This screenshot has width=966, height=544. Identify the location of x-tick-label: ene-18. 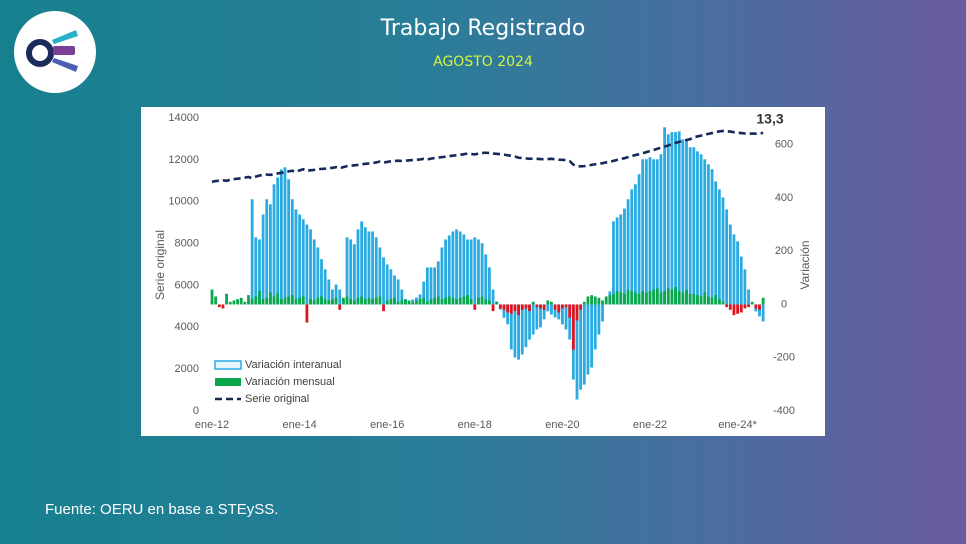
(475, 425).